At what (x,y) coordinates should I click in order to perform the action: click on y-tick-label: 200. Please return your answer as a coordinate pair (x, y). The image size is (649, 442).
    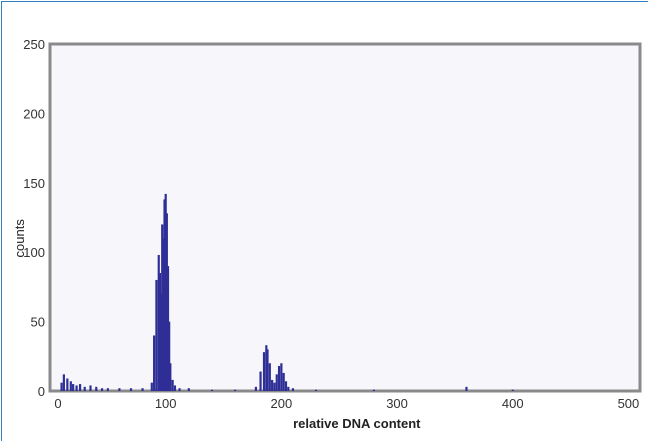
    Looking at the image, I should click on (34, 113).